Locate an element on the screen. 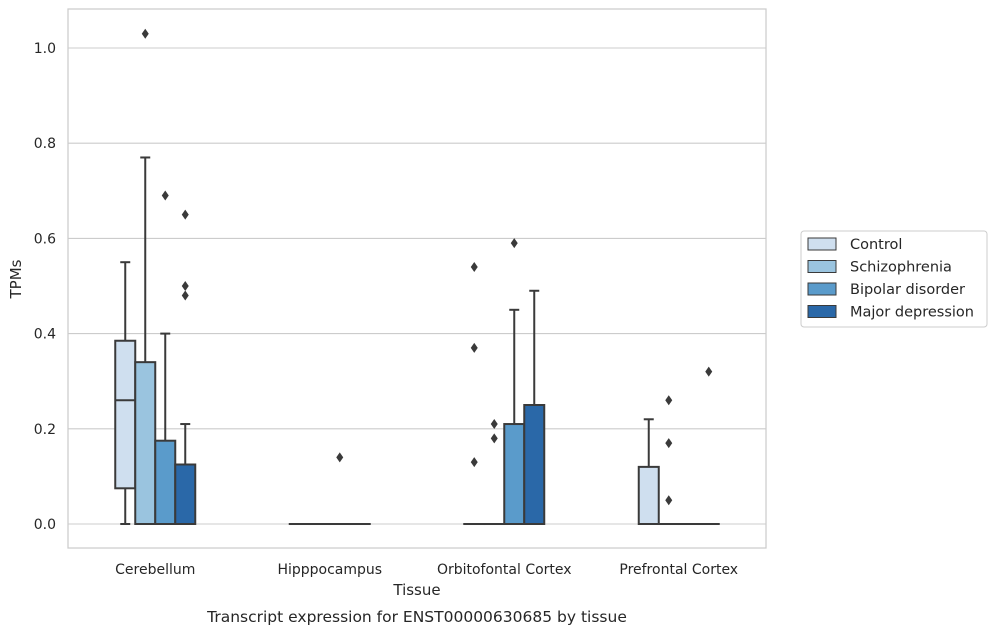  y-tick-label: 0.8 is located at coordinates (45, 144).